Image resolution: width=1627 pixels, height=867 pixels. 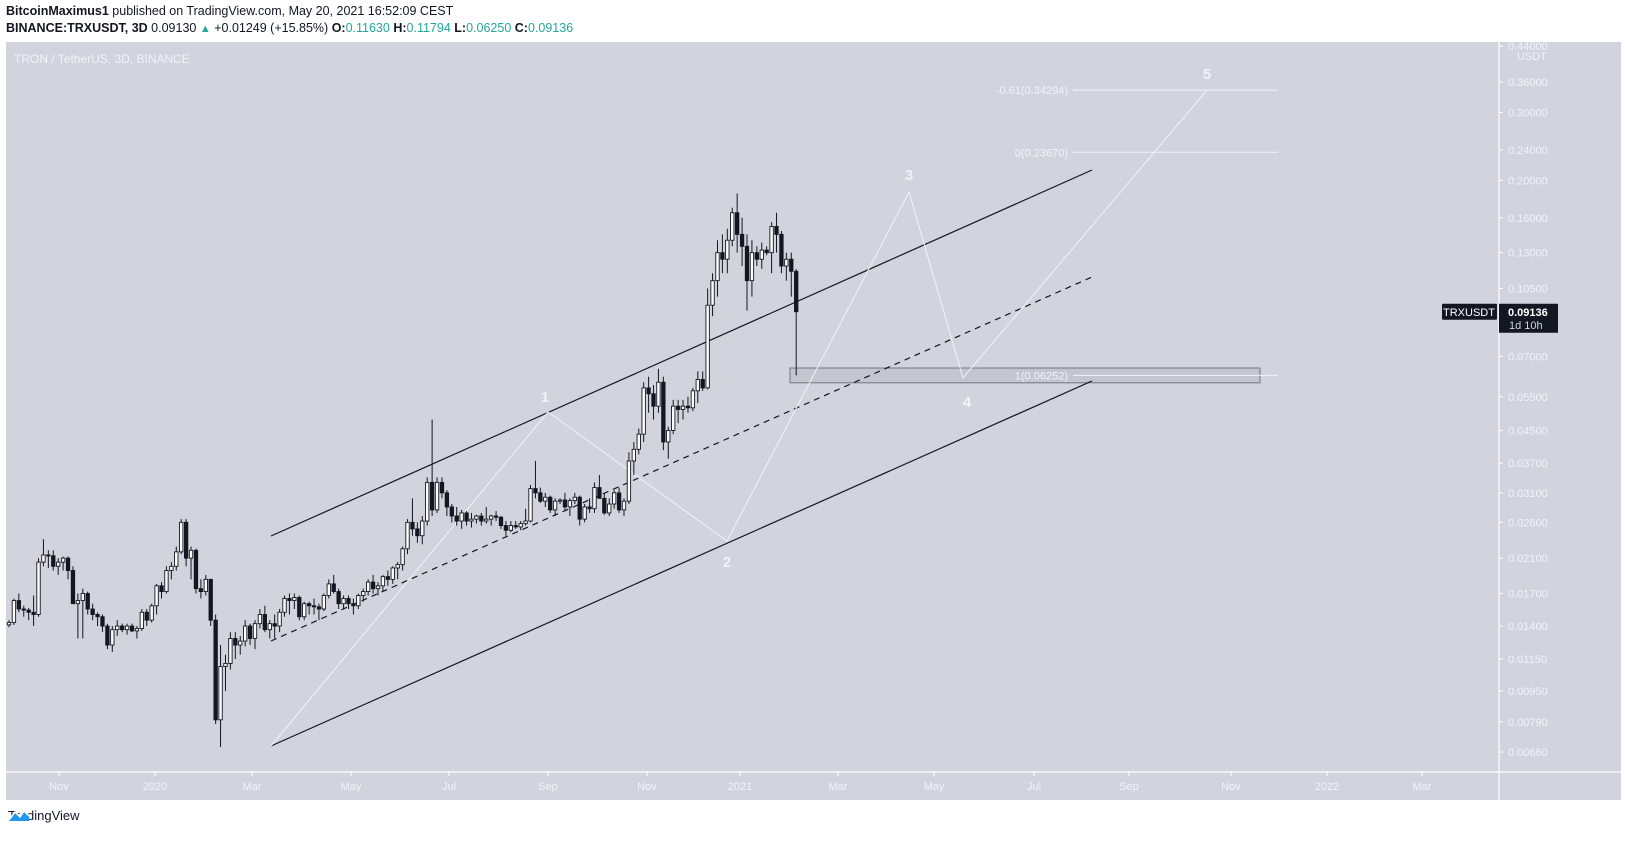 I want to click on price-tick-label: 0.00790, so click(x=1528, y=723).